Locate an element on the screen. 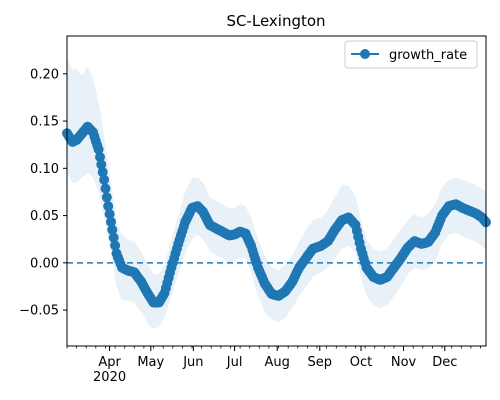 This screenshot has height=400, width=500. legend-box is located at coordinates (411, 54).